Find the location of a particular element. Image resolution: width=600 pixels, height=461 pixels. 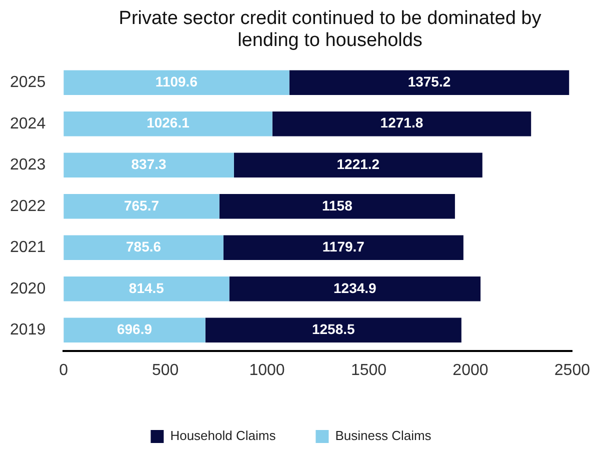

y-tick-label: 2019 is located at coordinates (28, 330).